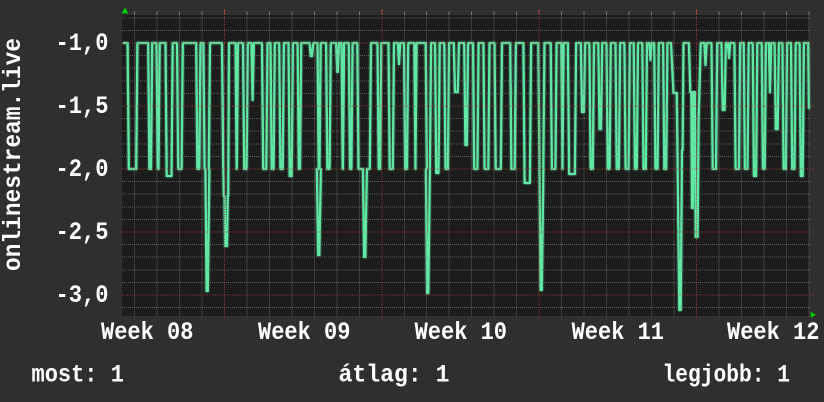 The image size is (824, 402). Describe the element at coordinates (461, 332) in the screenshot. I see `svg-text: Week 10` at that location.